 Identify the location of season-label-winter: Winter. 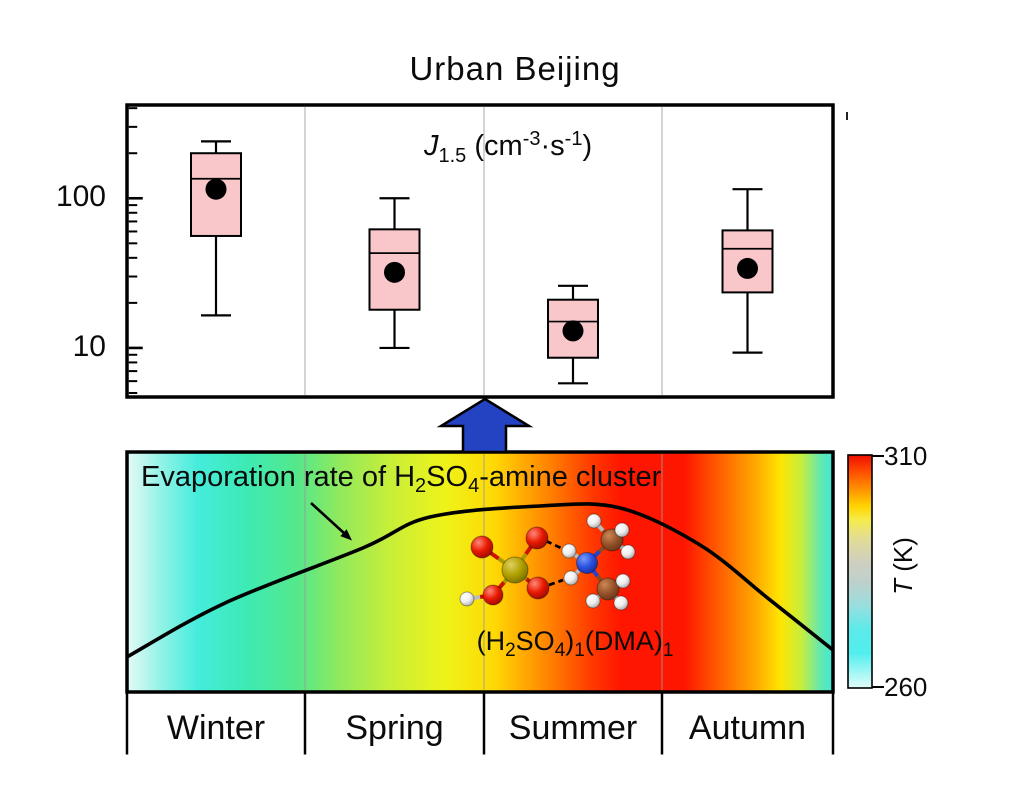
(216, 728).